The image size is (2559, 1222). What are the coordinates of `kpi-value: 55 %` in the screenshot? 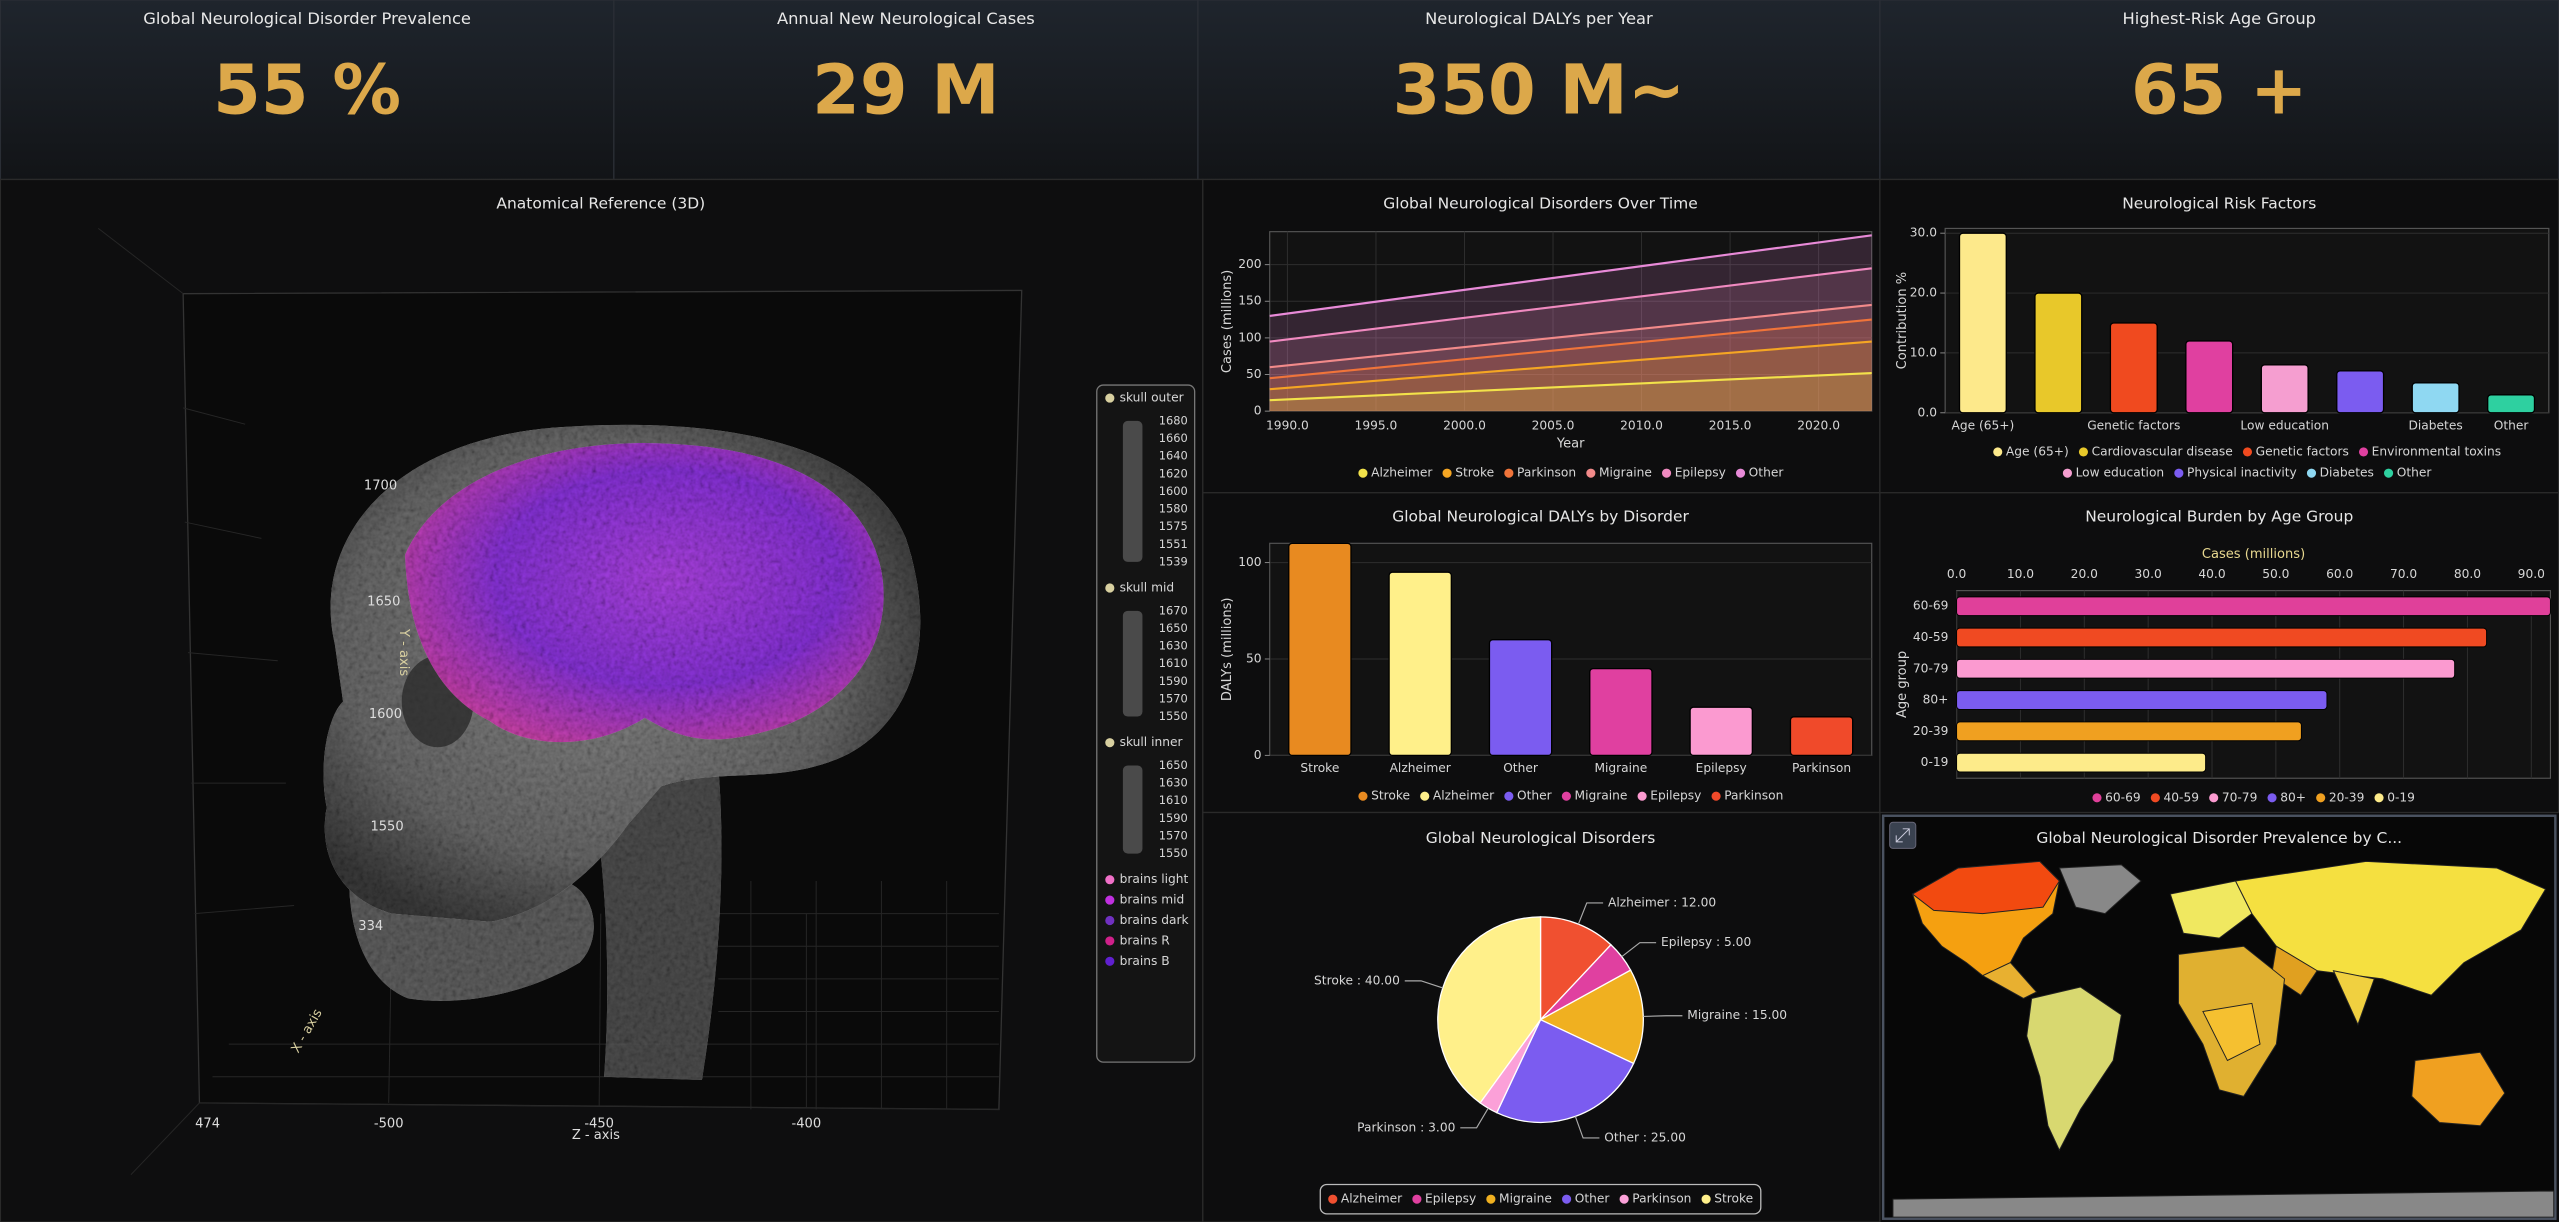 It's located at (307, 91).